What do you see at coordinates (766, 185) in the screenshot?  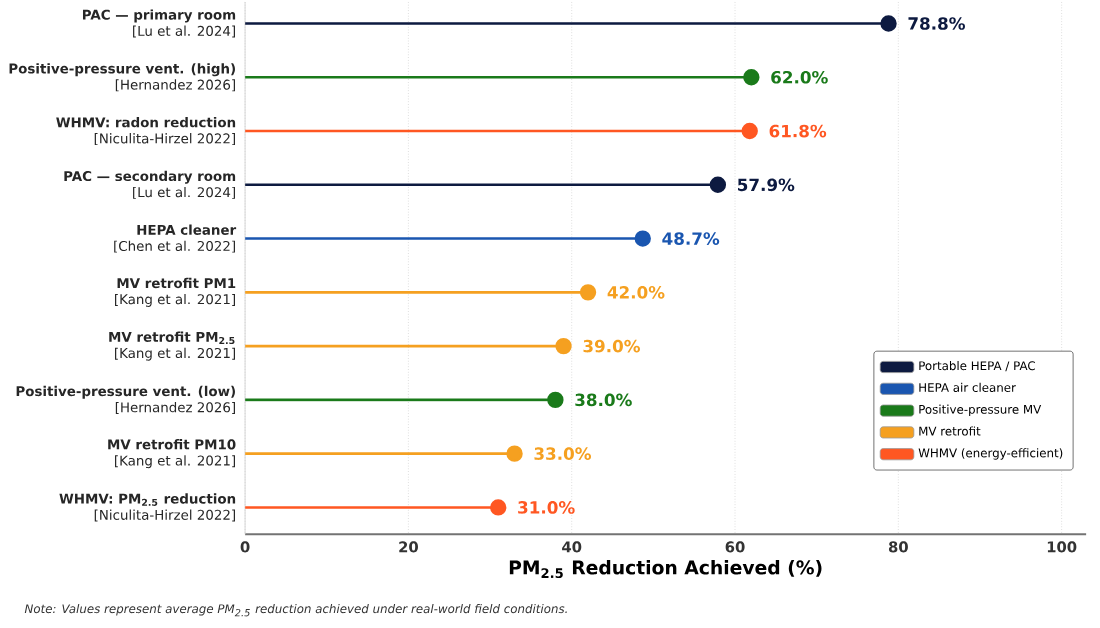 I see `data-label: 57.9%` at bounding box center [766, 185].